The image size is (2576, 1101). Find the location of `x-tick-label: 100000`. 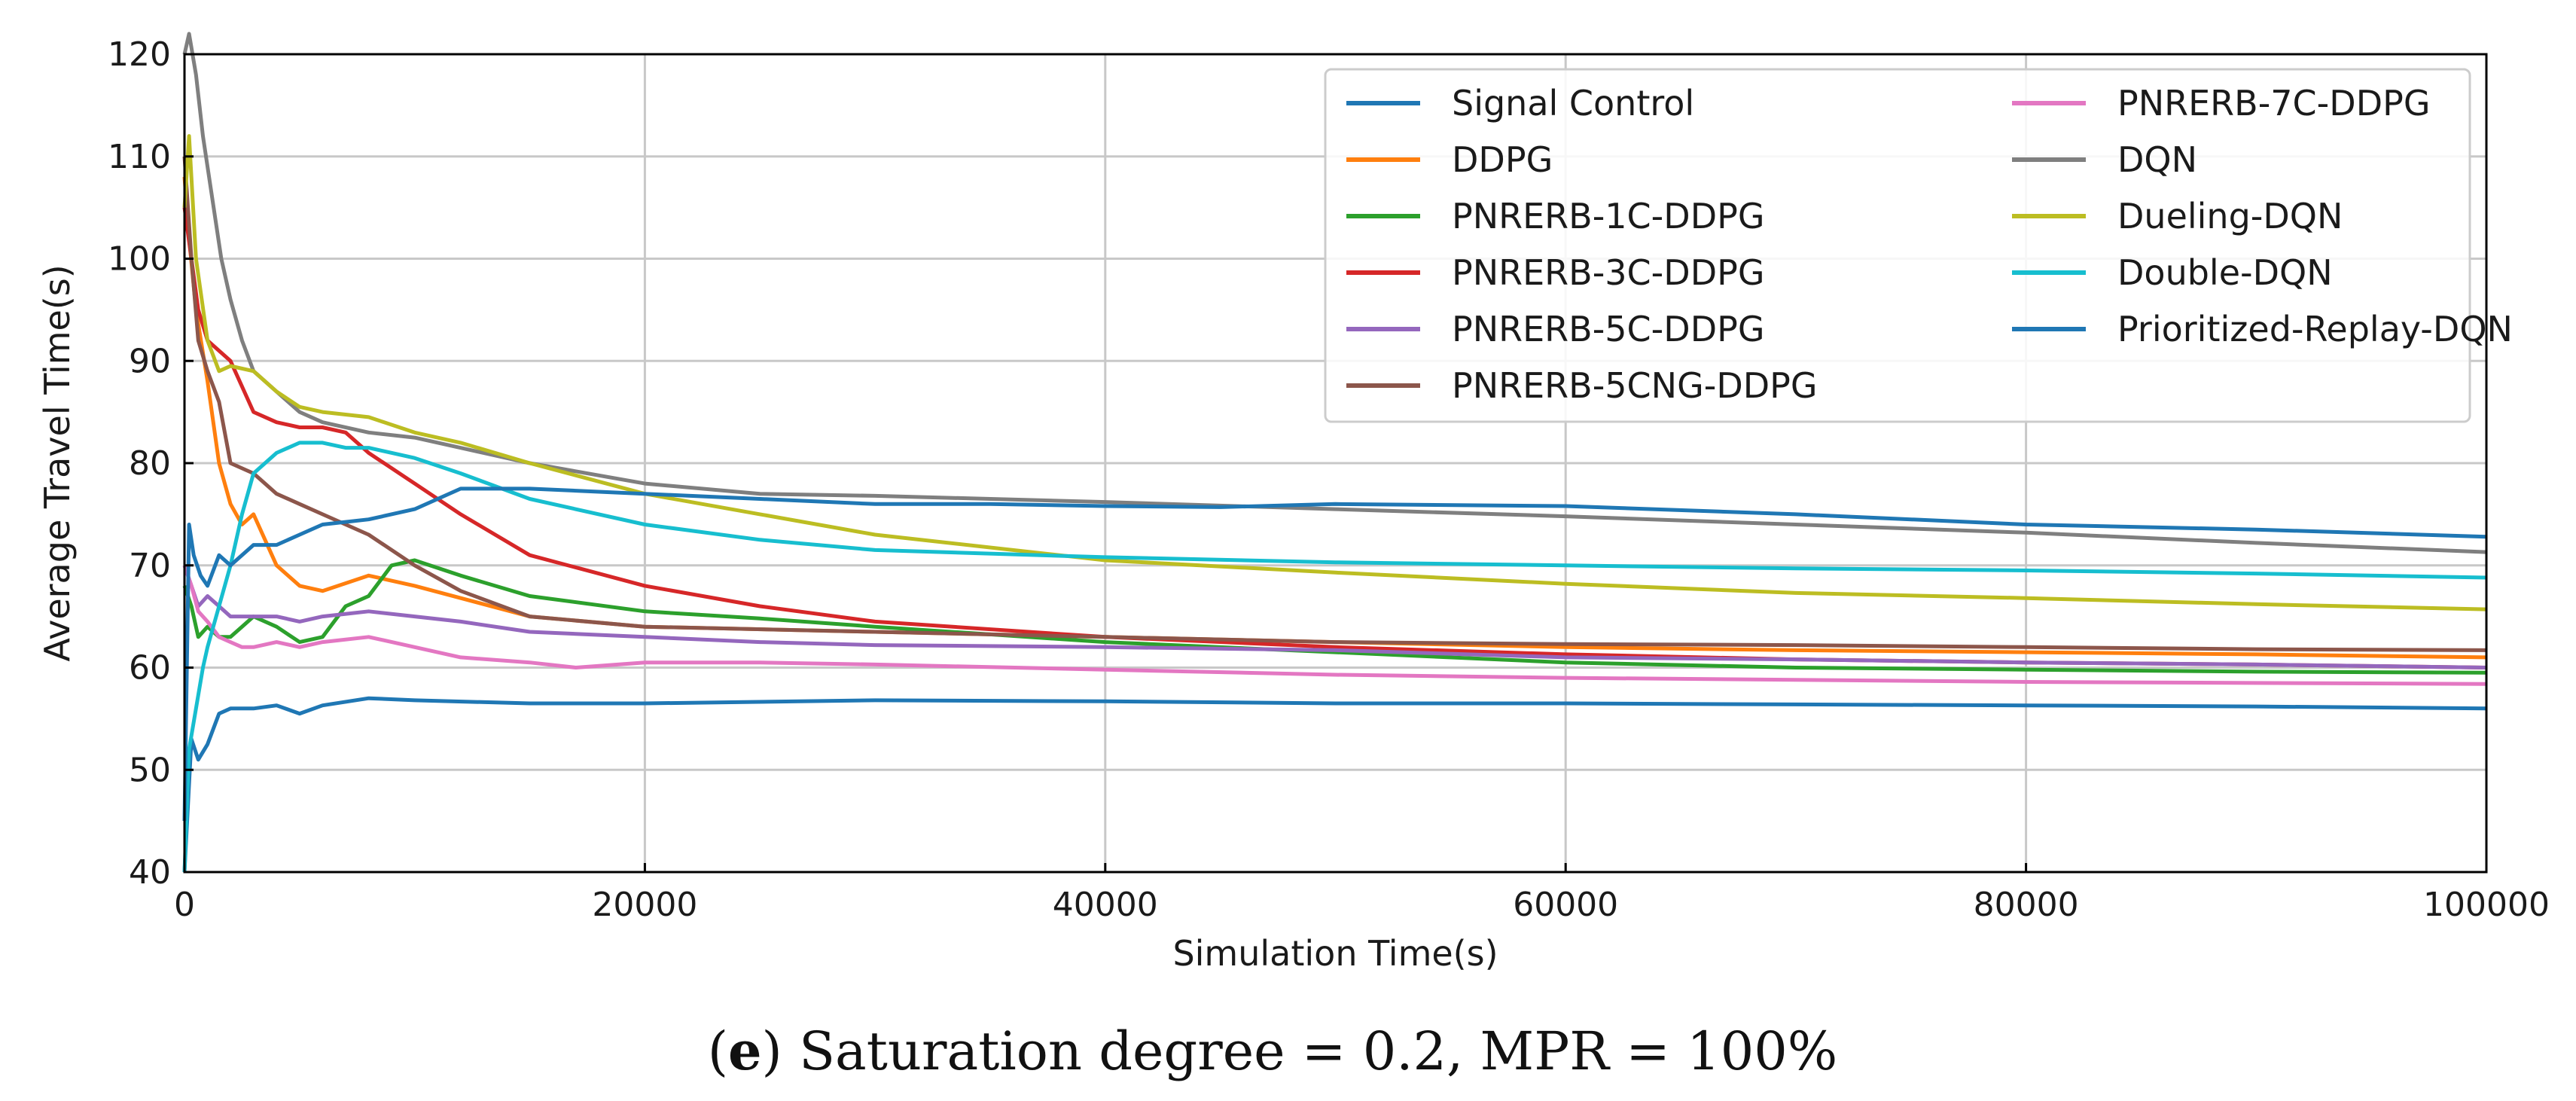

x-tick-label: 100000 is located at coordinates (2486, 905).